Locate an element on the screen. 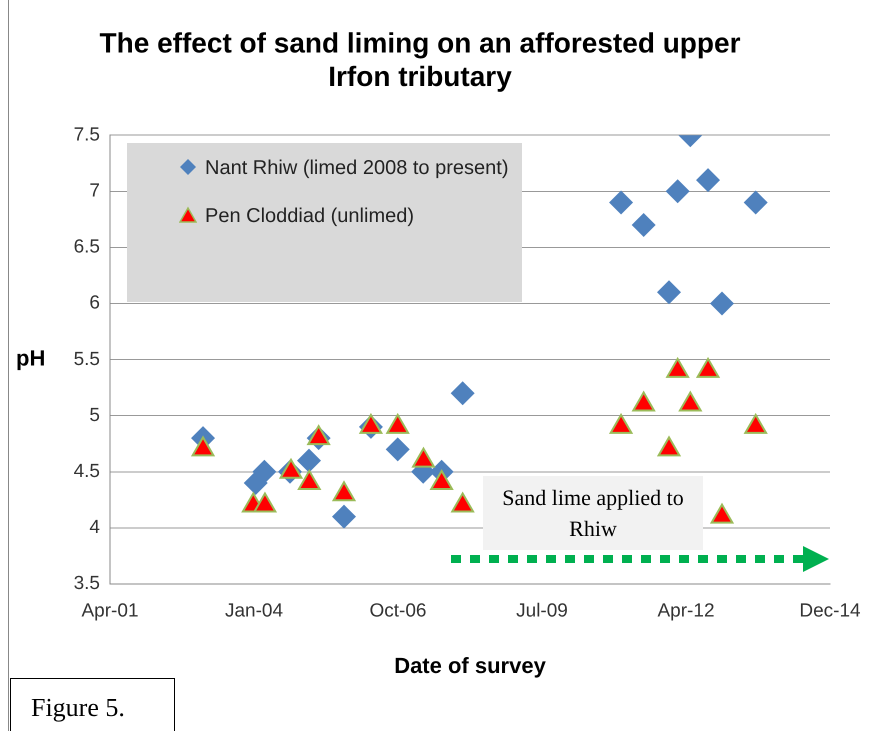 The image size is (896, 731). y-tick-label: 3.5 is located at coordinates (87, 583).